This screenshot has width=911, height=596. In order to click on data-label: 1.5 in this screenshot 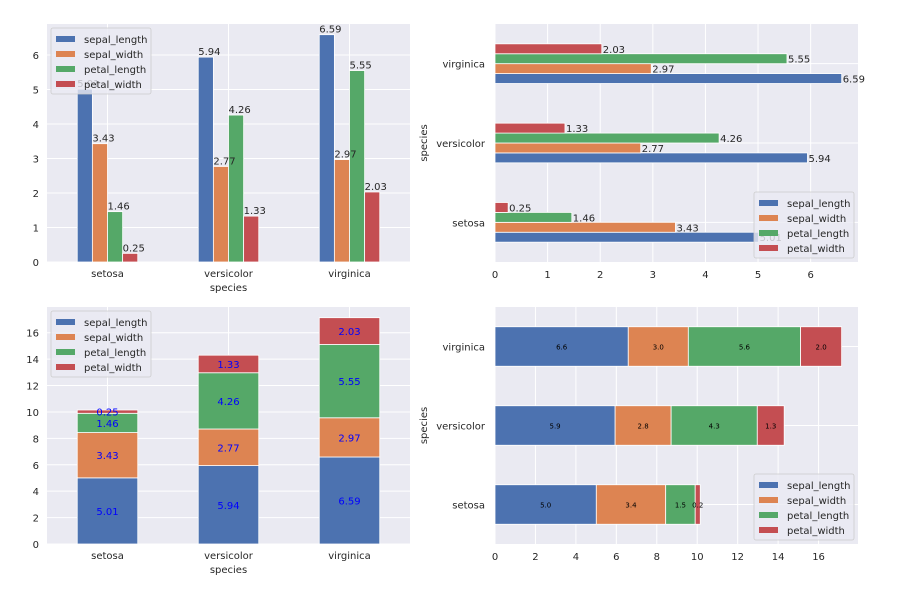, I will do `click(680, 506)`.